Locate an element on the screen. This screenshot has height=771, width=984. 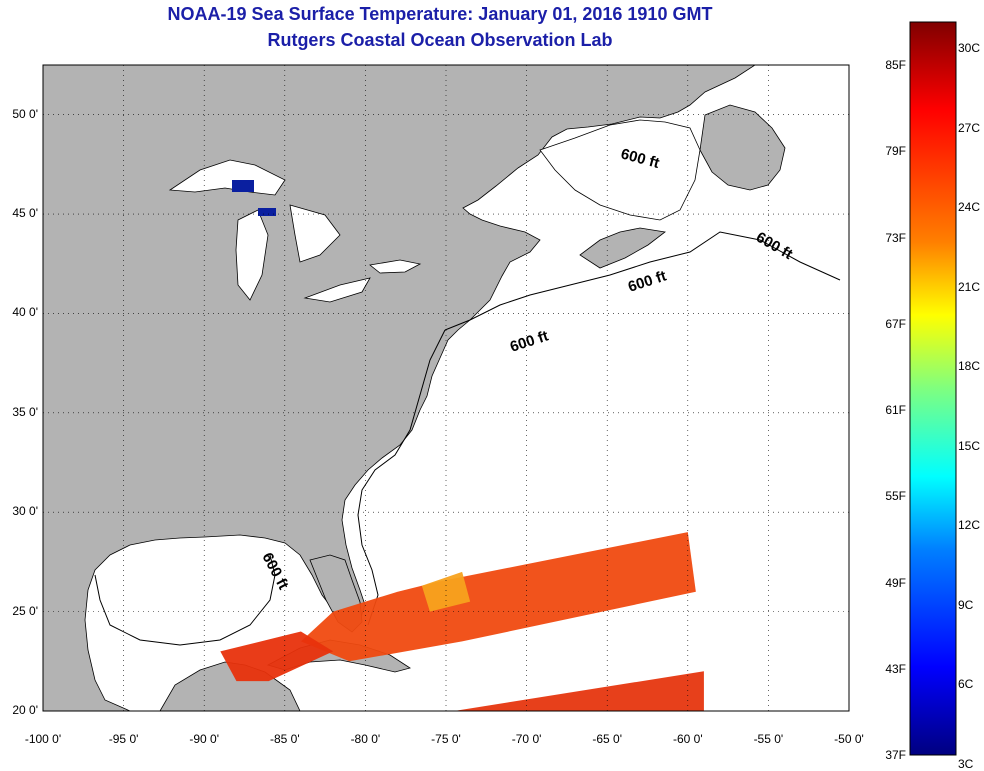
lake-huron is located at coordinates (315, 233).